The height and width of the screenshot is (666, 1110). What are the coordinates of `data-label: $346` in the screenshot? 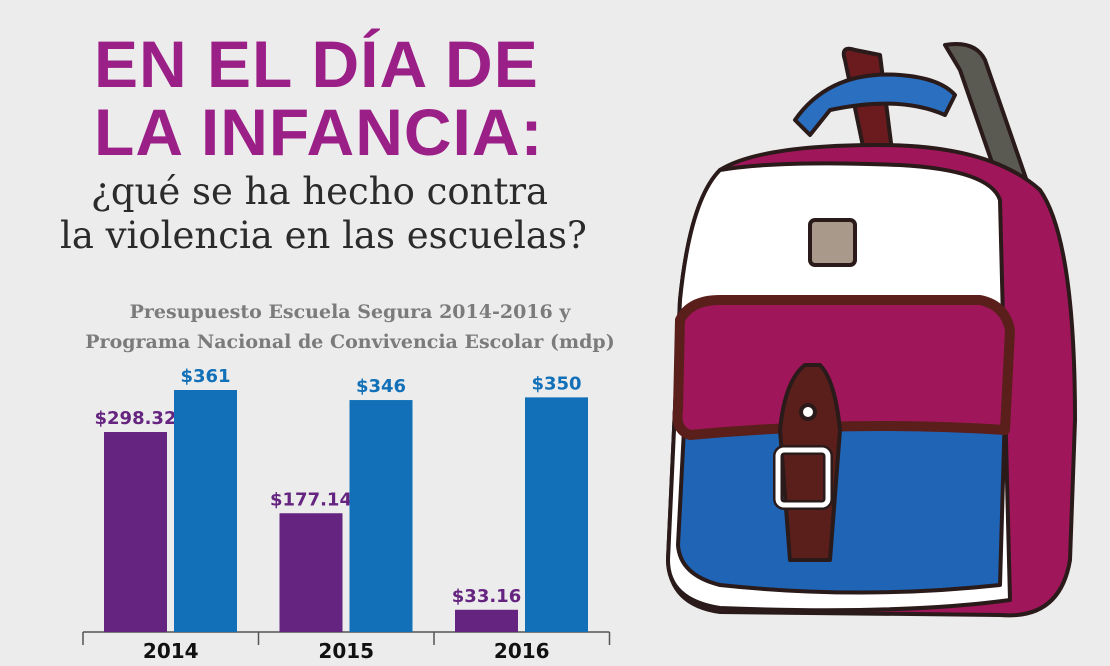 It's located at (381, 386).